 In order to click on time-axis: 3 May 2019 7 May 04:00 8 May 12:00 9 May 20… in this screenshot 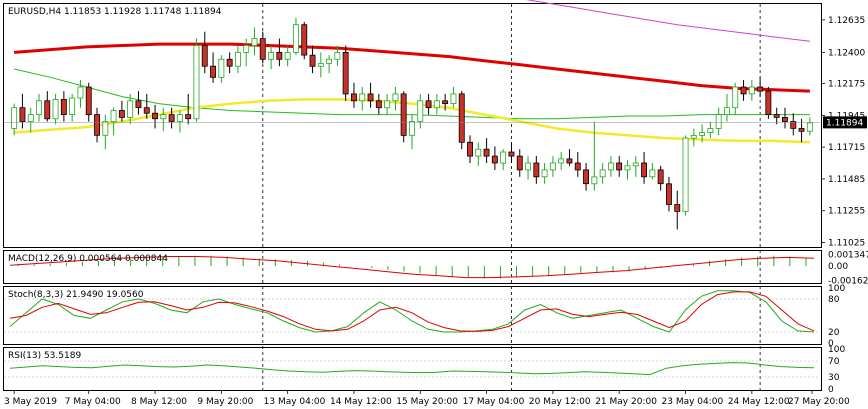, I will do `click(427, 398)`.